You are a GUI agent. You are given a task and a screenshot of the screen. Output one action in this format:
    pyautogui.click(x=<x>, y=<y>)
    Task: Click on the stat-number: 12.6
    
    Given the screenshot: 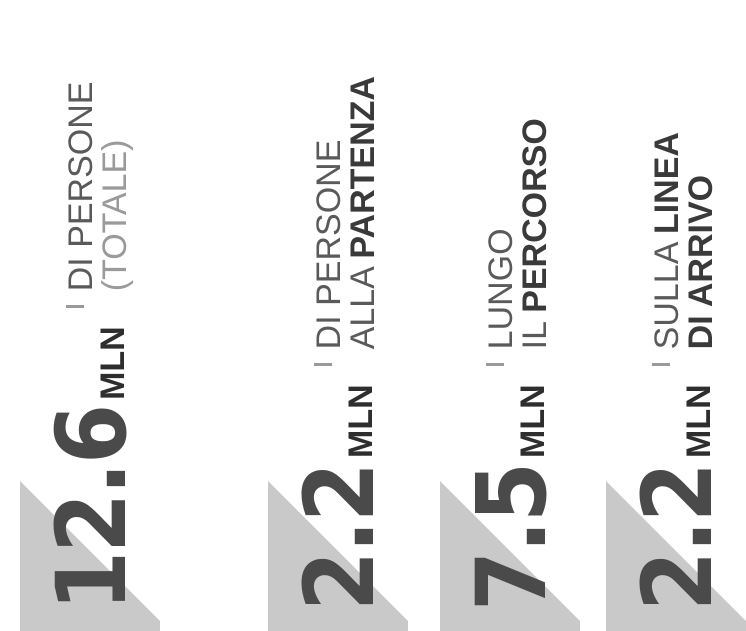 What is the action you would take?
    pyautogui.click(x=92, y=508)
    